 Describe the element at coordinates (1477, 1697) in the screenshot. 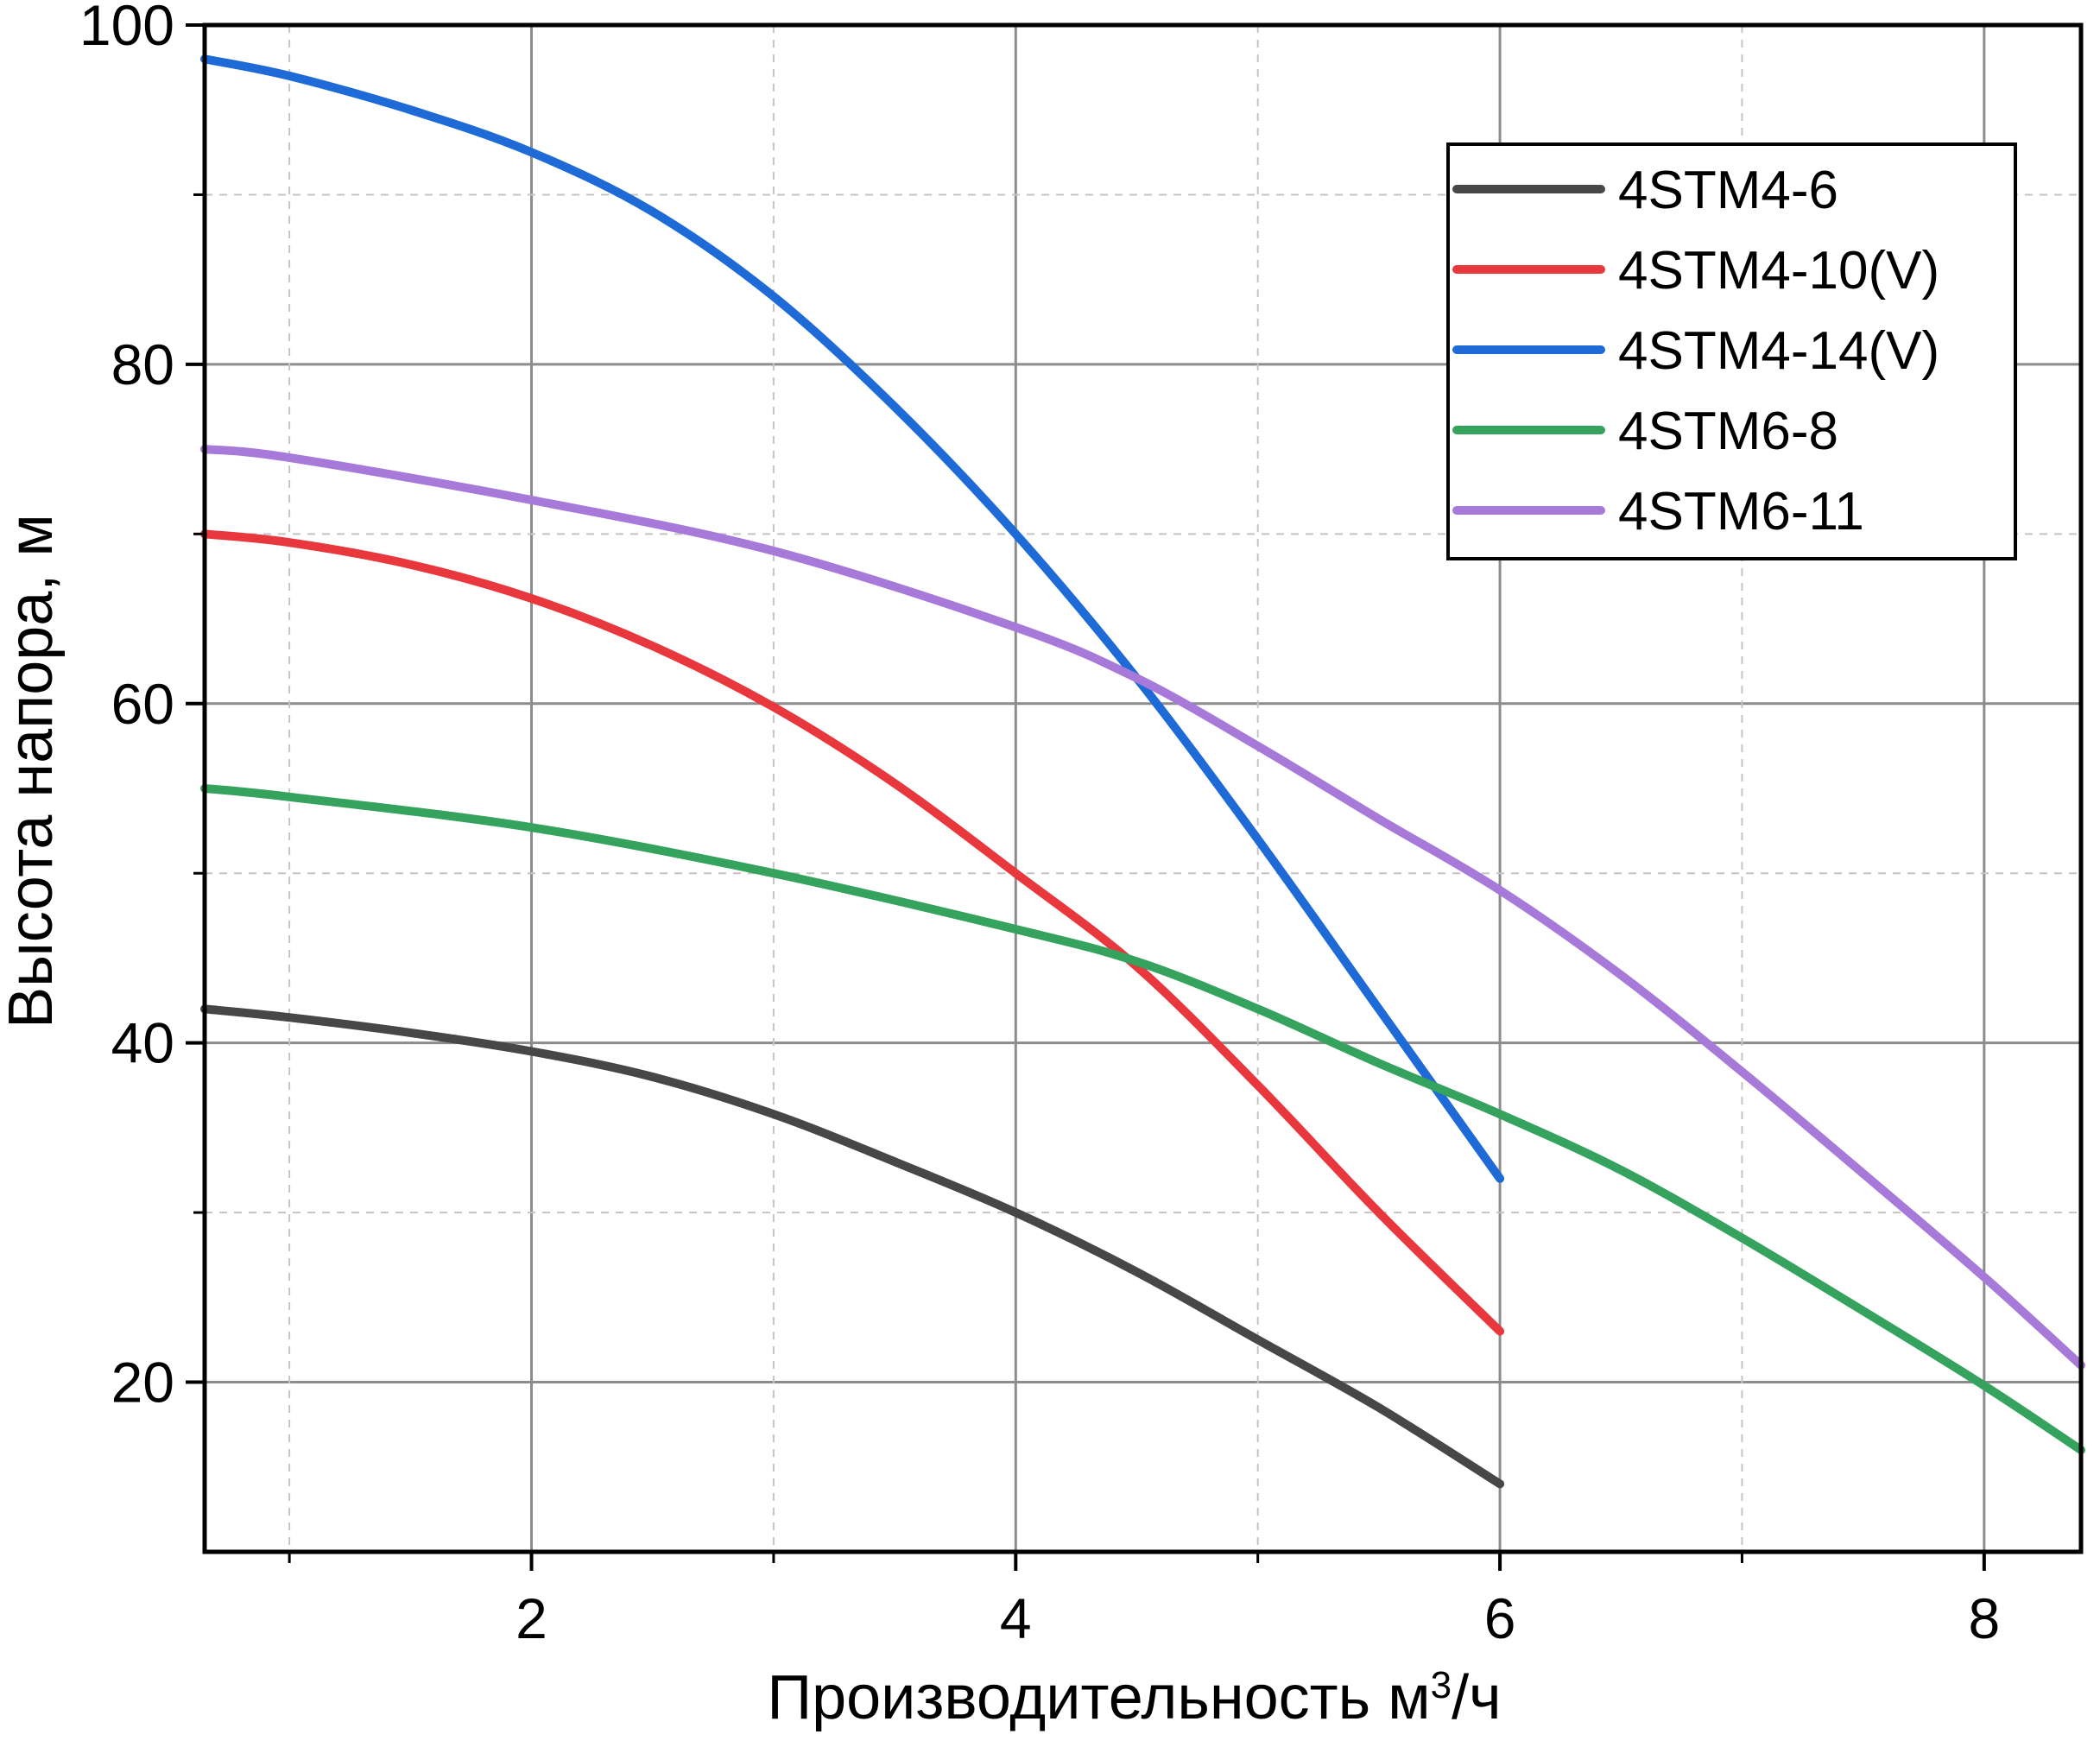

I see `x-axis-title-suffix: /ч` at that location.